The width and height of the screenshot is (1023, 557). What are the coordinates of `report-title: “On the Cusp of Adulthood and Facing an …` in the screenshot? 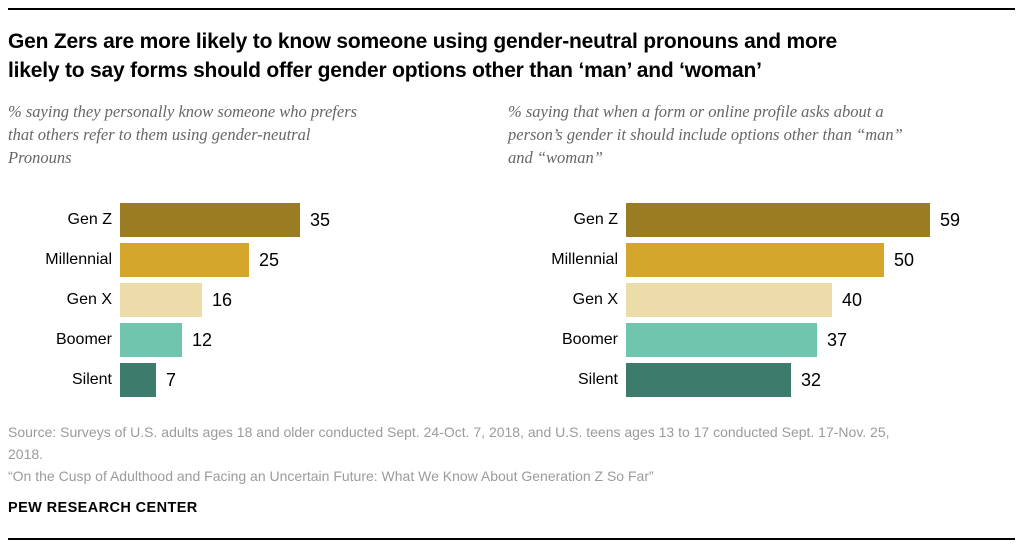 It's located at (331, 476).